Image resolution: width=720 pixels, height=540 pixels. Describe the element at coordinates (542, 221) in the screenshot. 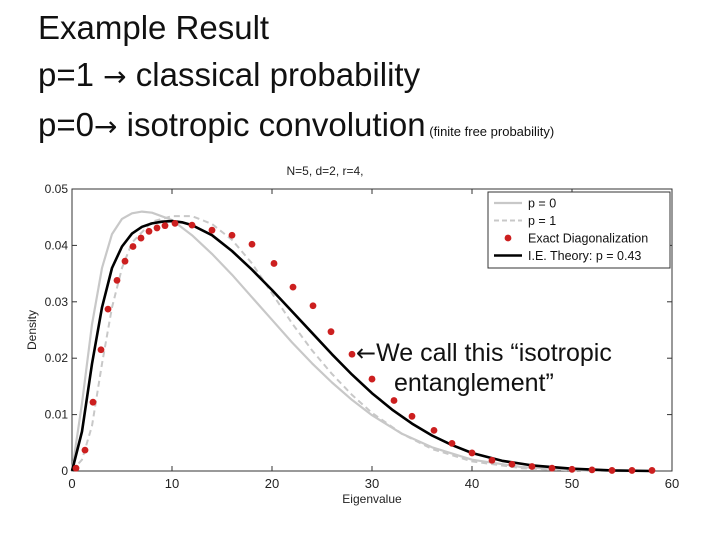

I see `legend-entry: p = 1` at that location.